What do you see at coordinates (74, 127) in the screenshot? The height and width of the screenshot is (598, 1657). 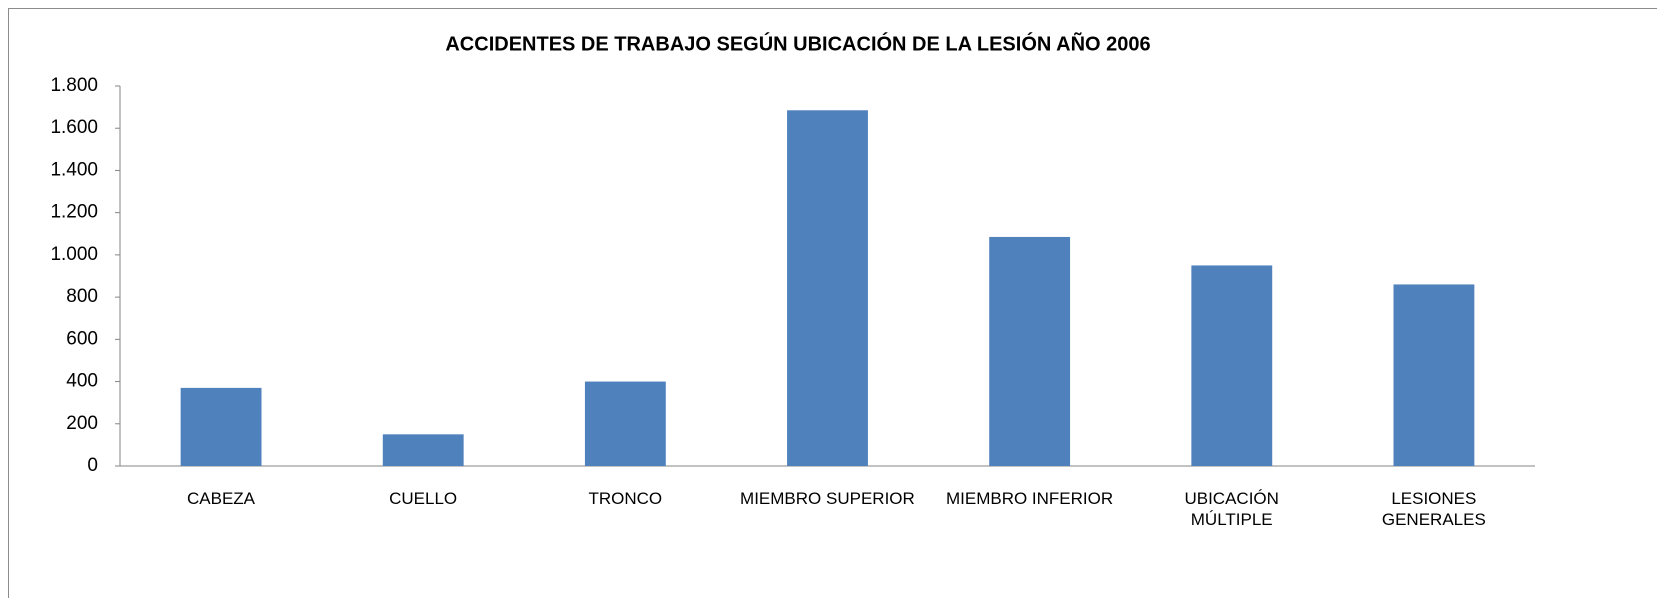 I see `y-tick-label: 1.600` at bounding box center [74, 127].